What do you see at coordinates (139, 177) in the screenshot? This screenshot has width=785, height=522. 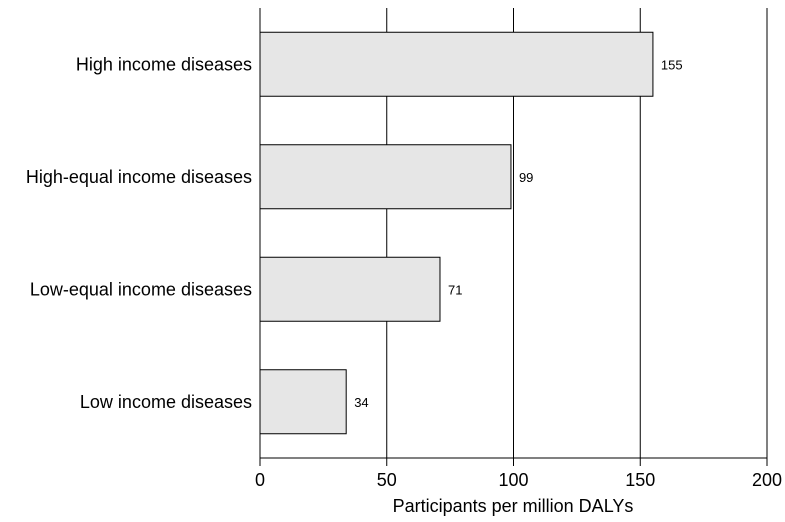 I see `category-label-2: High-equal income diseases` at bounding box center [139, 177].